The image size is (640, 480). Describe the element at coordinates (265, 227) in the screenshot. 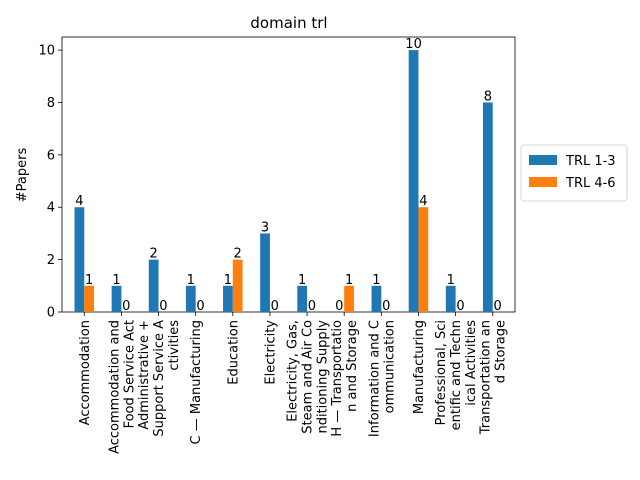

I see `bar-value-label: 3` at that location.